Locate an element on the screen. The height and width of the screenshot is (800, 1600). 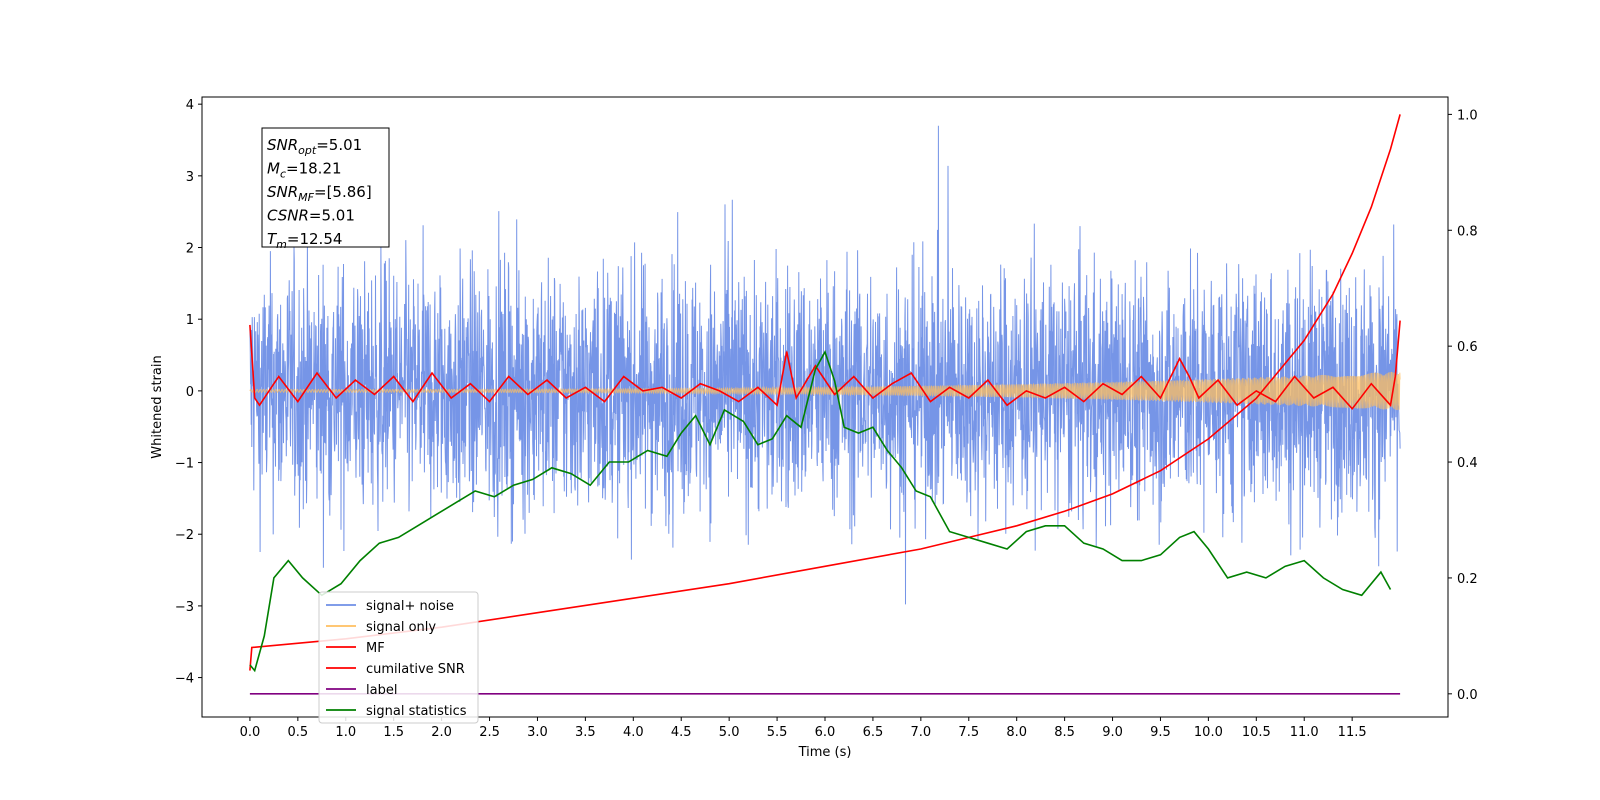
x-tick-label: 0.0 is located at coordinates (250, 732).